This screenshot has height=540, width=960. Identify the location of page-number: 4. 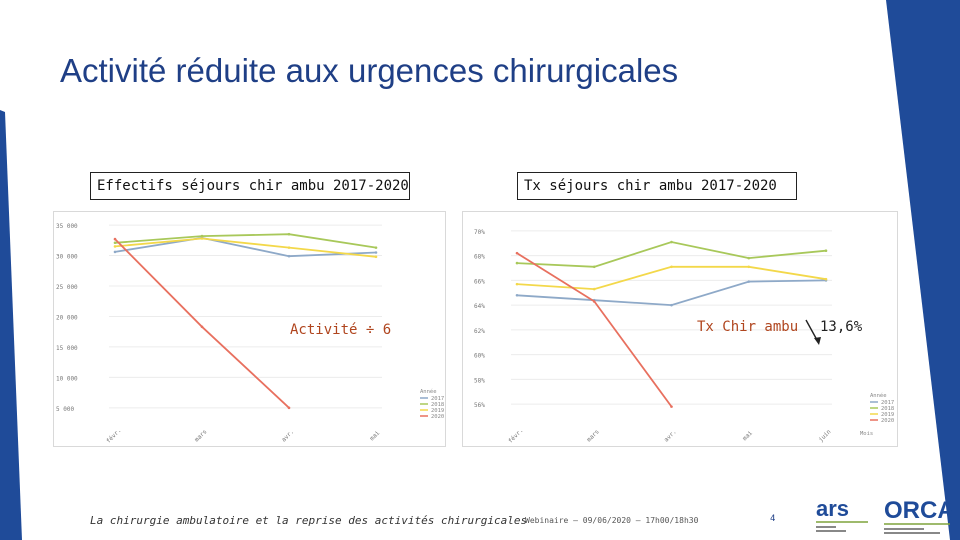
(773, 519).